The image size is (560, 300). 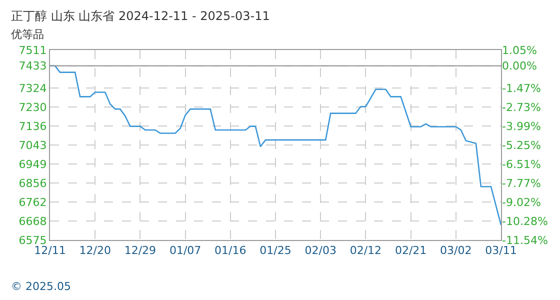 What do you see at coordinates (32, 88) in the screenshot?
I see `y-tick-label: 7324` at bounding box center [32, 88].